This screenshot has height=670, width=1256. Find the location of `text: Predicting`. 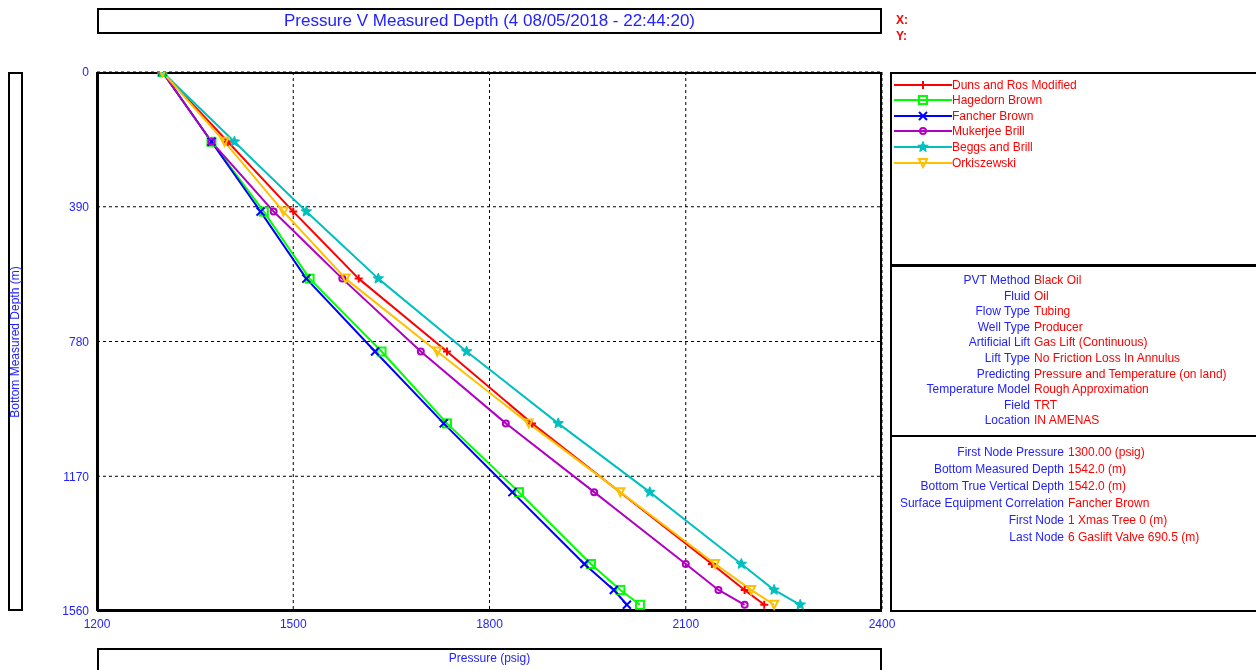

text: Predicting is located at coordinates (1002, 373).